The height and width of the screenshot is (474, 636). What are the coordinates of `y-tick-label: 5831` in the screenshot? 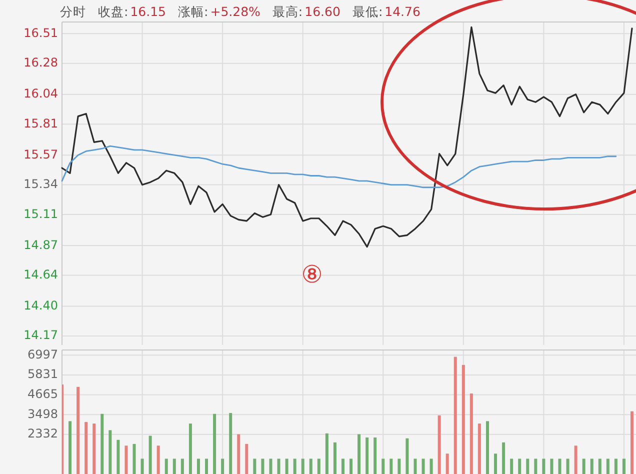 It's located at (42, 374).